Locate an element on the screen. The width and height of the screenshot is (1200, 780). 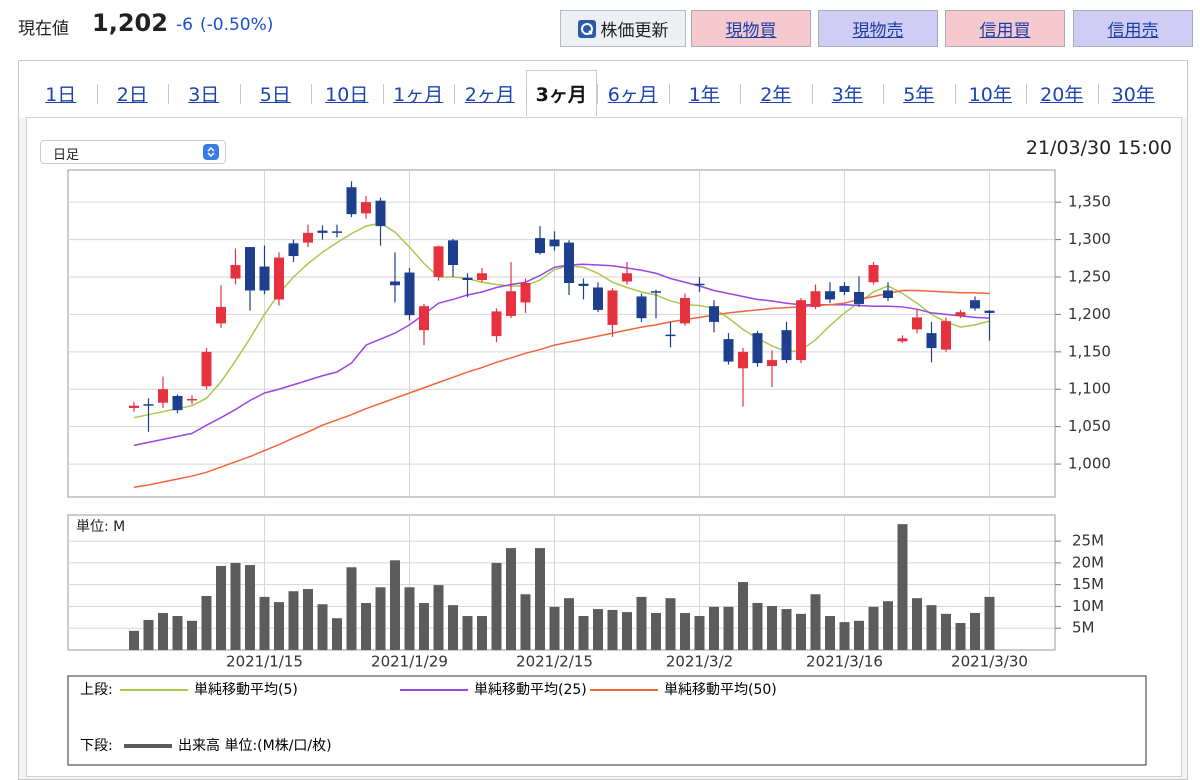
interval-select: 日足 is located at coordinates (133, 152).